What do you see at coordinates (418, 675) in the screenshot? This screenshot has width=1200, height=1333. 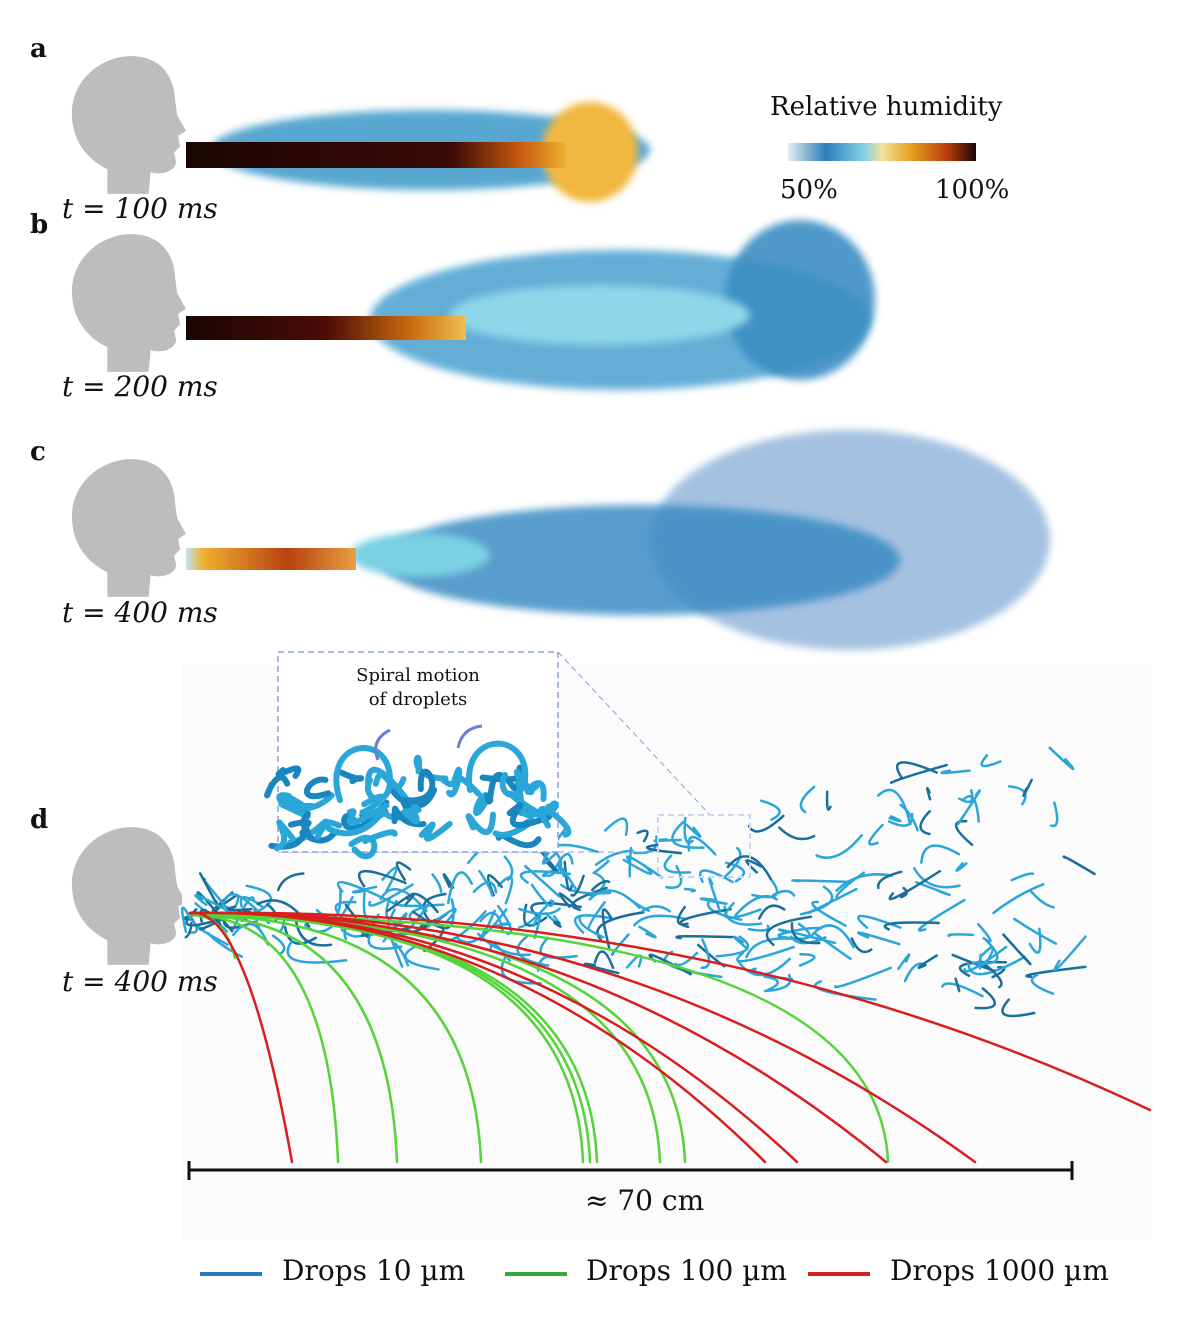 I see `inset-caption-line1: Spiral motion` at bounding box center [418, 675].